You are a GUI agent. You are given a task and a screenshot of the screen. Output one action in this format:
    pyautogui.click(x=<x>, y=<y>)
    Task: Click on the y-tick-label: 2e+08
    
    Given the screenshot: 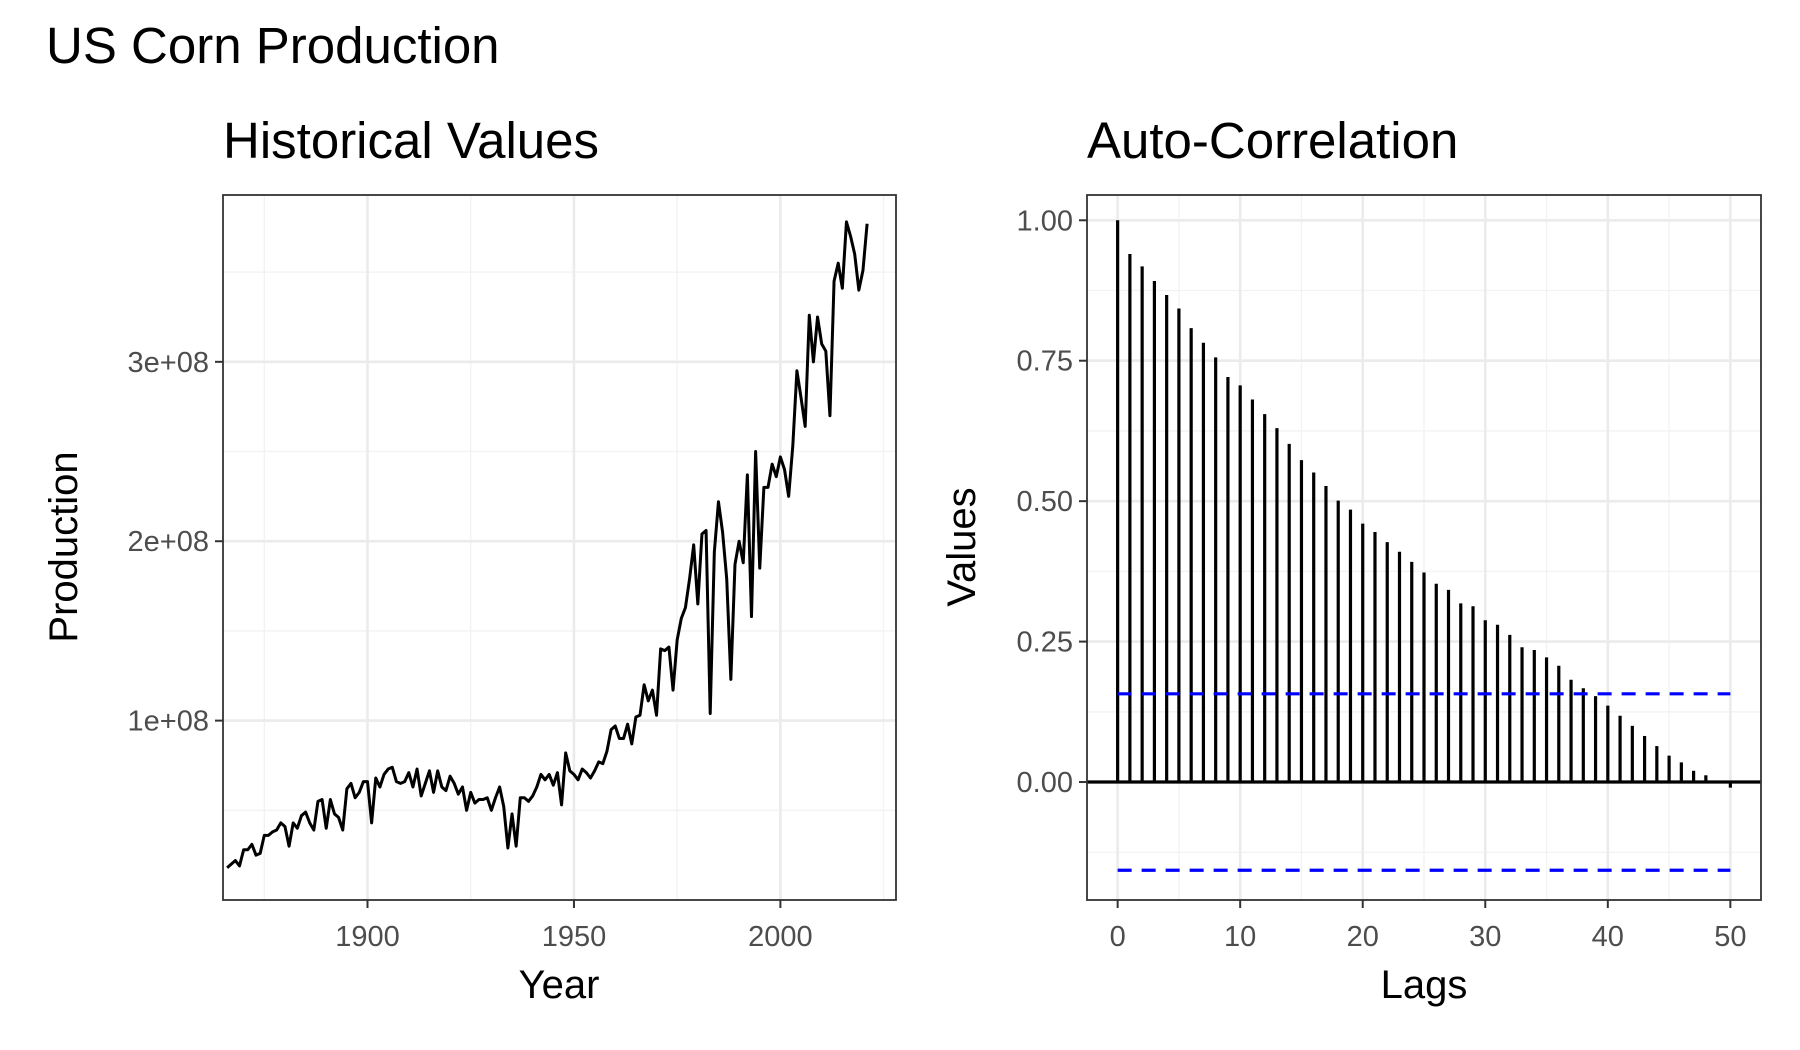 What is the action you would take?
    pyautogui.click(x=168, y=542)
    